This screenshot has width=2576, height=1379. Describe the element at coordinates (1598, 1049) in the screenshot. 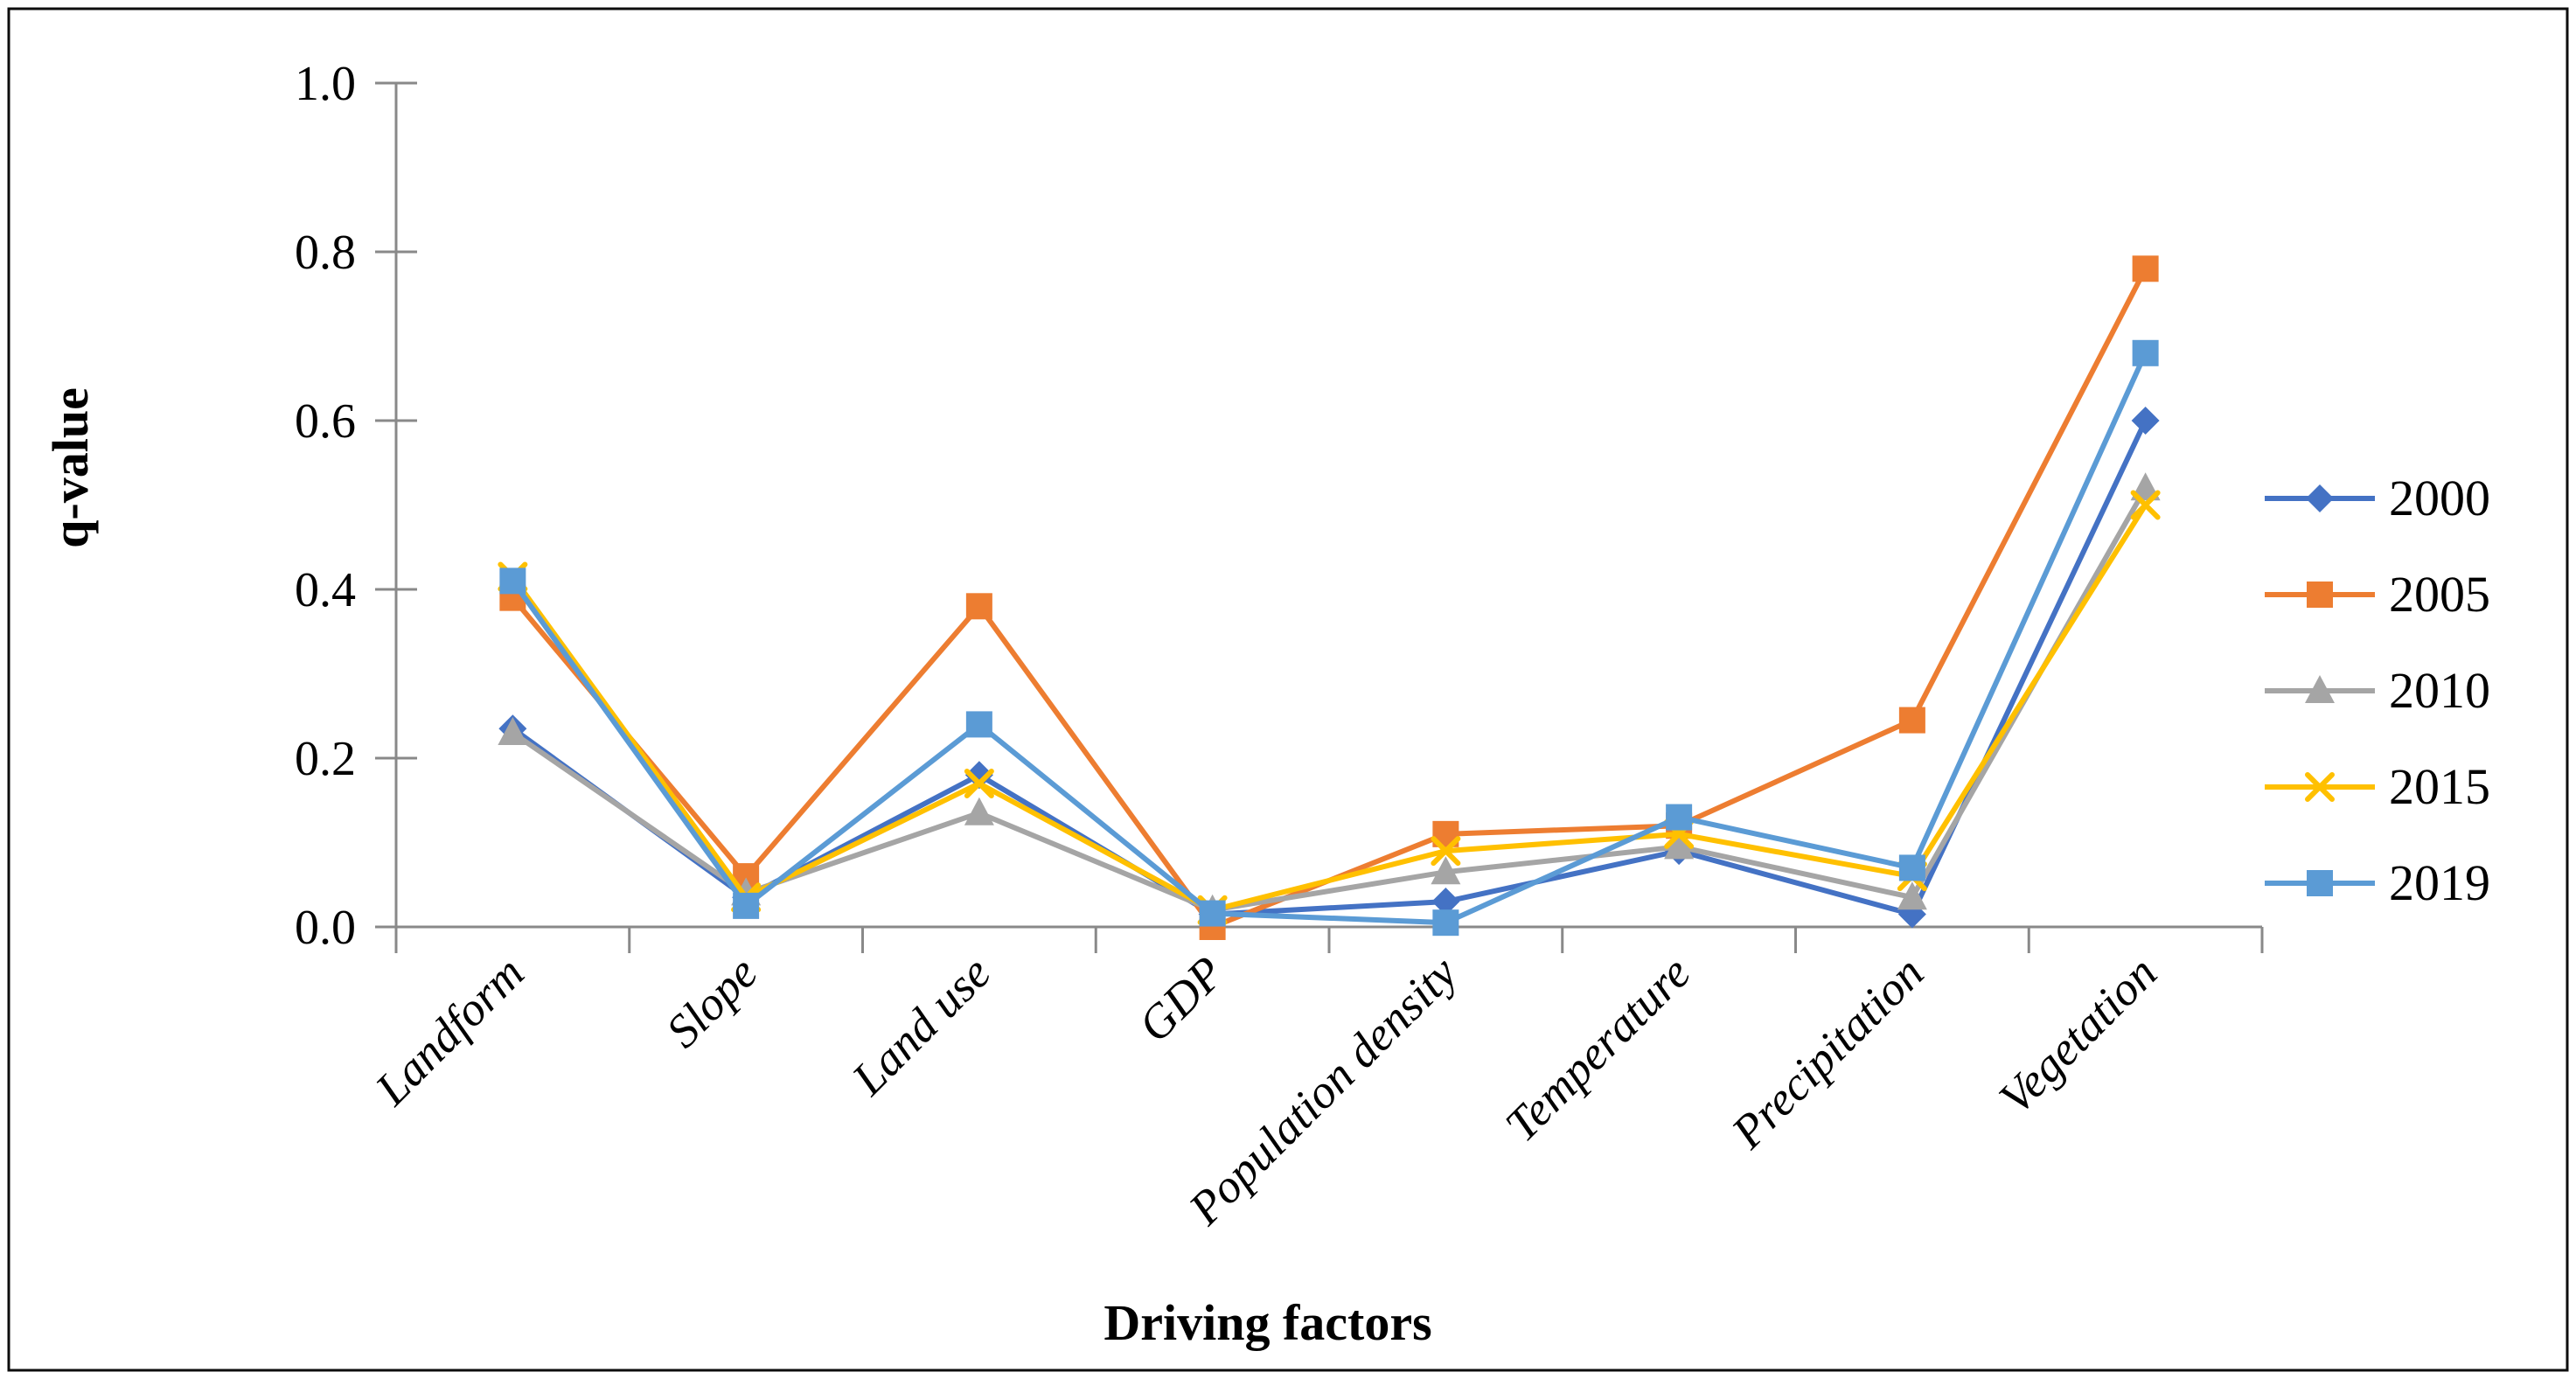

I see `category-label: Temperature` at that location.